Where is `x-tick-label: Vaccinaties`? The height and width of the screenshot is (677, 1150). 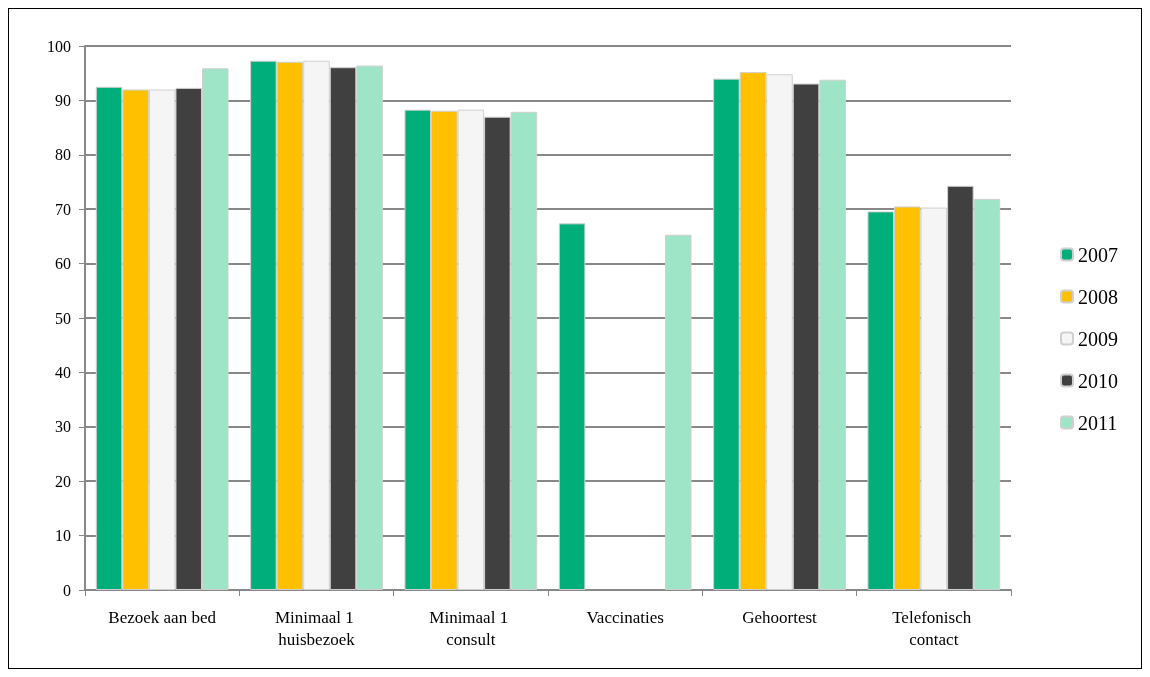
x-tick-label: Vaccinaties is located at coordinates (625, 617).